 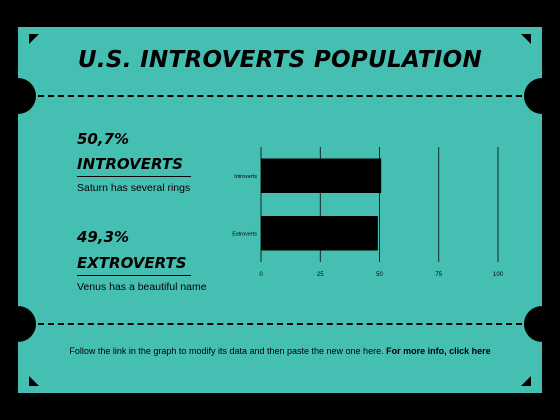 I want to click on left-notch-top, so click(x=27, y=96).